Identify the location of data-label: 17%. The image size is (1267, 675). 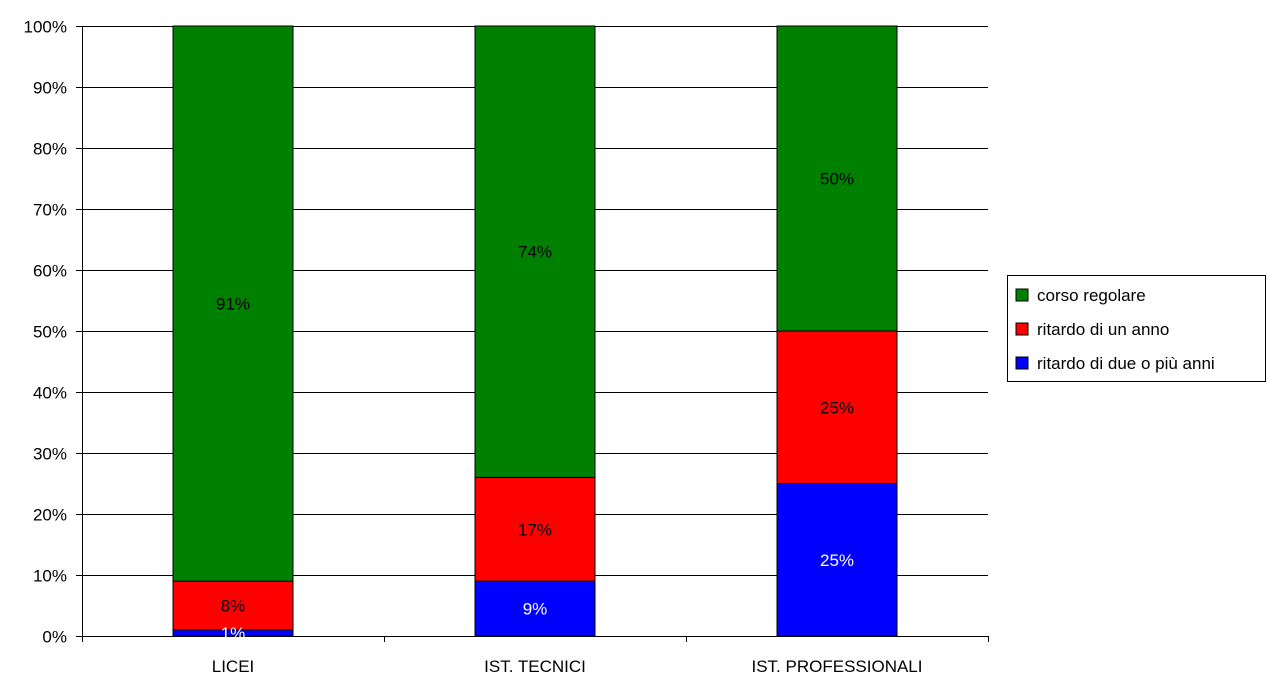
(535, 529).